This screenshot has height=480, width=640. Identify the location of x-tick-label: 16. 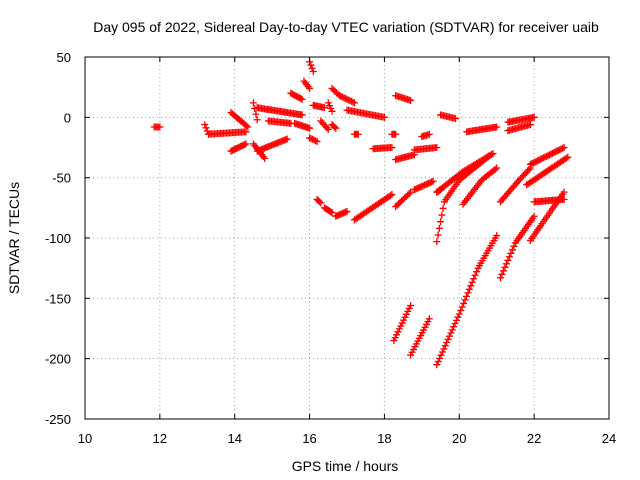
(309, 438).